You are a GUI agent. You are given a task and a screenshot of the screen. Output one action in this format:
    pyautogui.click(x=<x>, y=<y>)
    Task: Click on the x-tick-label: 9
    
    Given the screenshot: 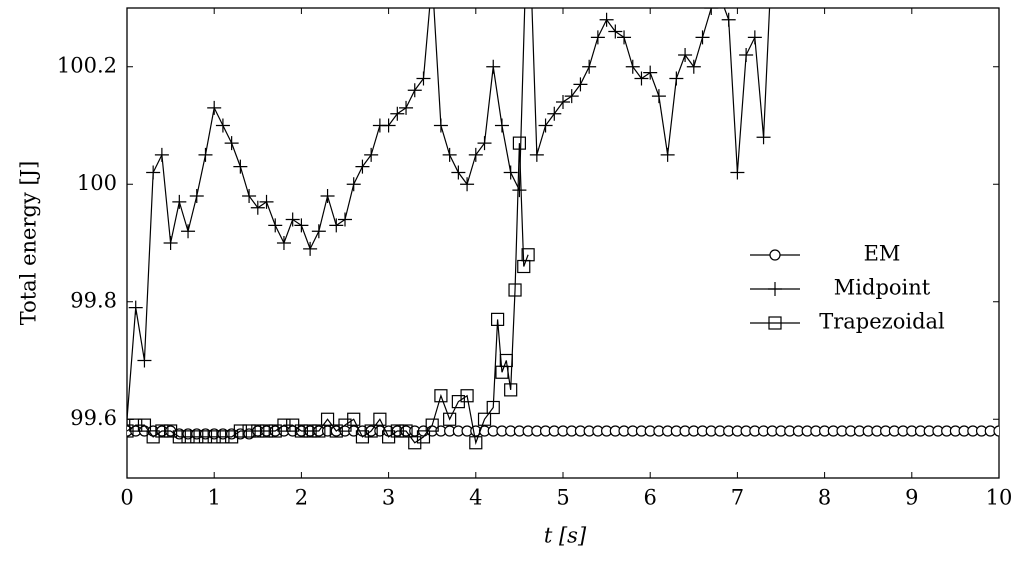 What is the action you would take?
    pyautogui.click(x=911, y=498)
    